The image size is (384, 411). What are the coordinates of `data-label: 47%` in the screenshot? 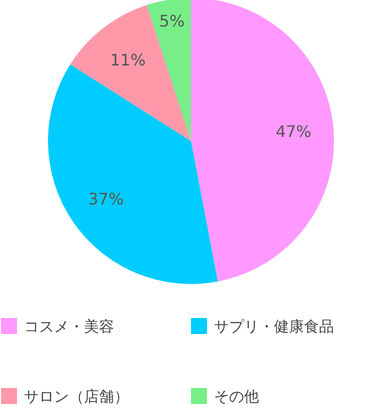 It's located at (294, 131).